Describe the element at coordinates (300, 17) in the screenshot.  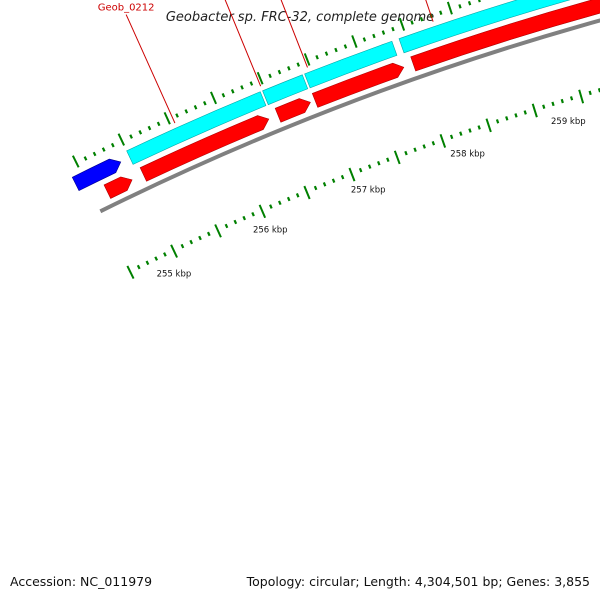
I see `genome-title: Geobacter sp. FRC-32, complete genome` at that location.